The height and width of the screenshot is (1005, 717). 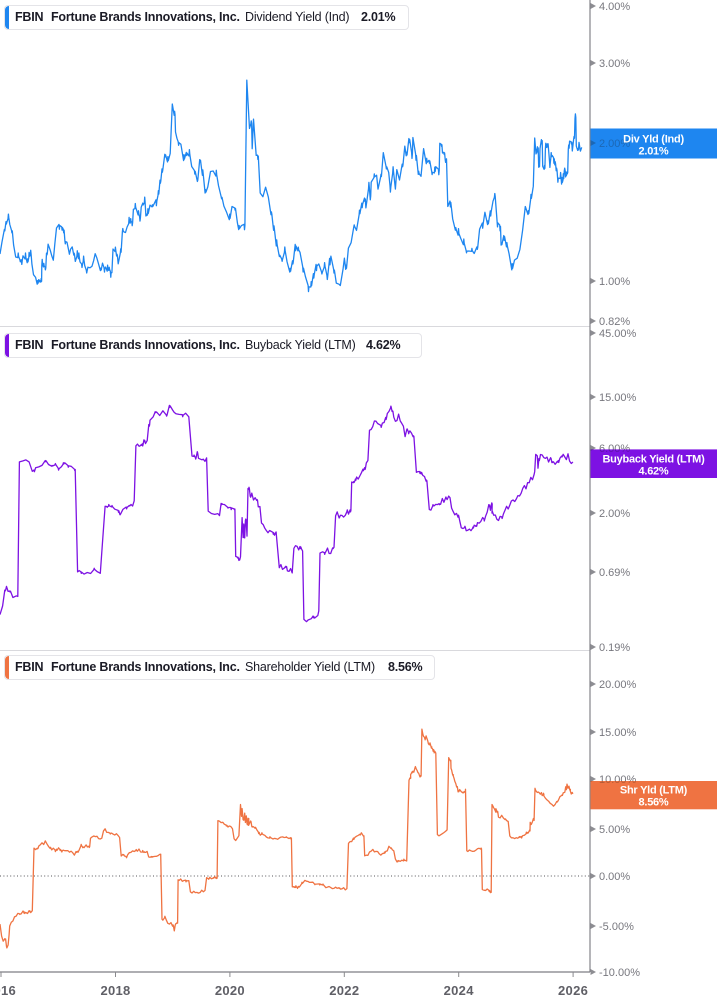 I want to click on svg-text: 20.00%, so click(x=618, y=685).